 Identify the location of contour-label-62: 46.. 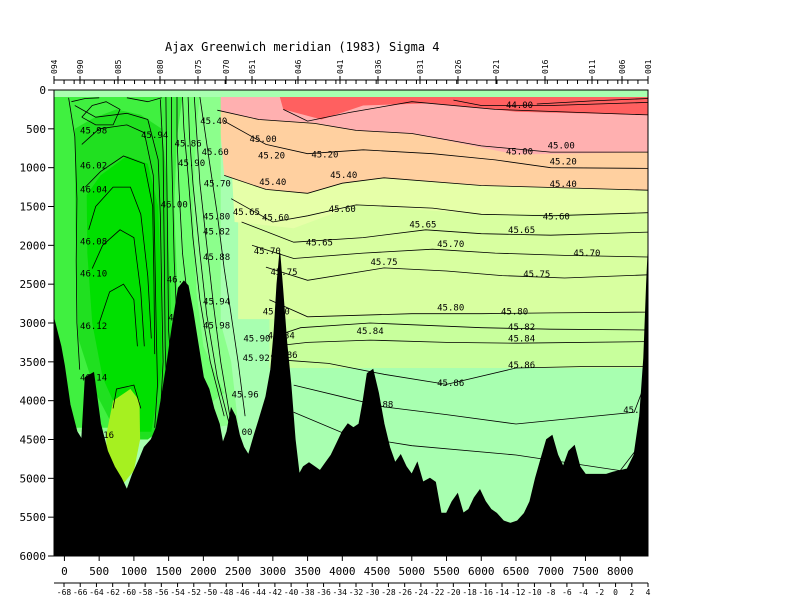
(175, 361).